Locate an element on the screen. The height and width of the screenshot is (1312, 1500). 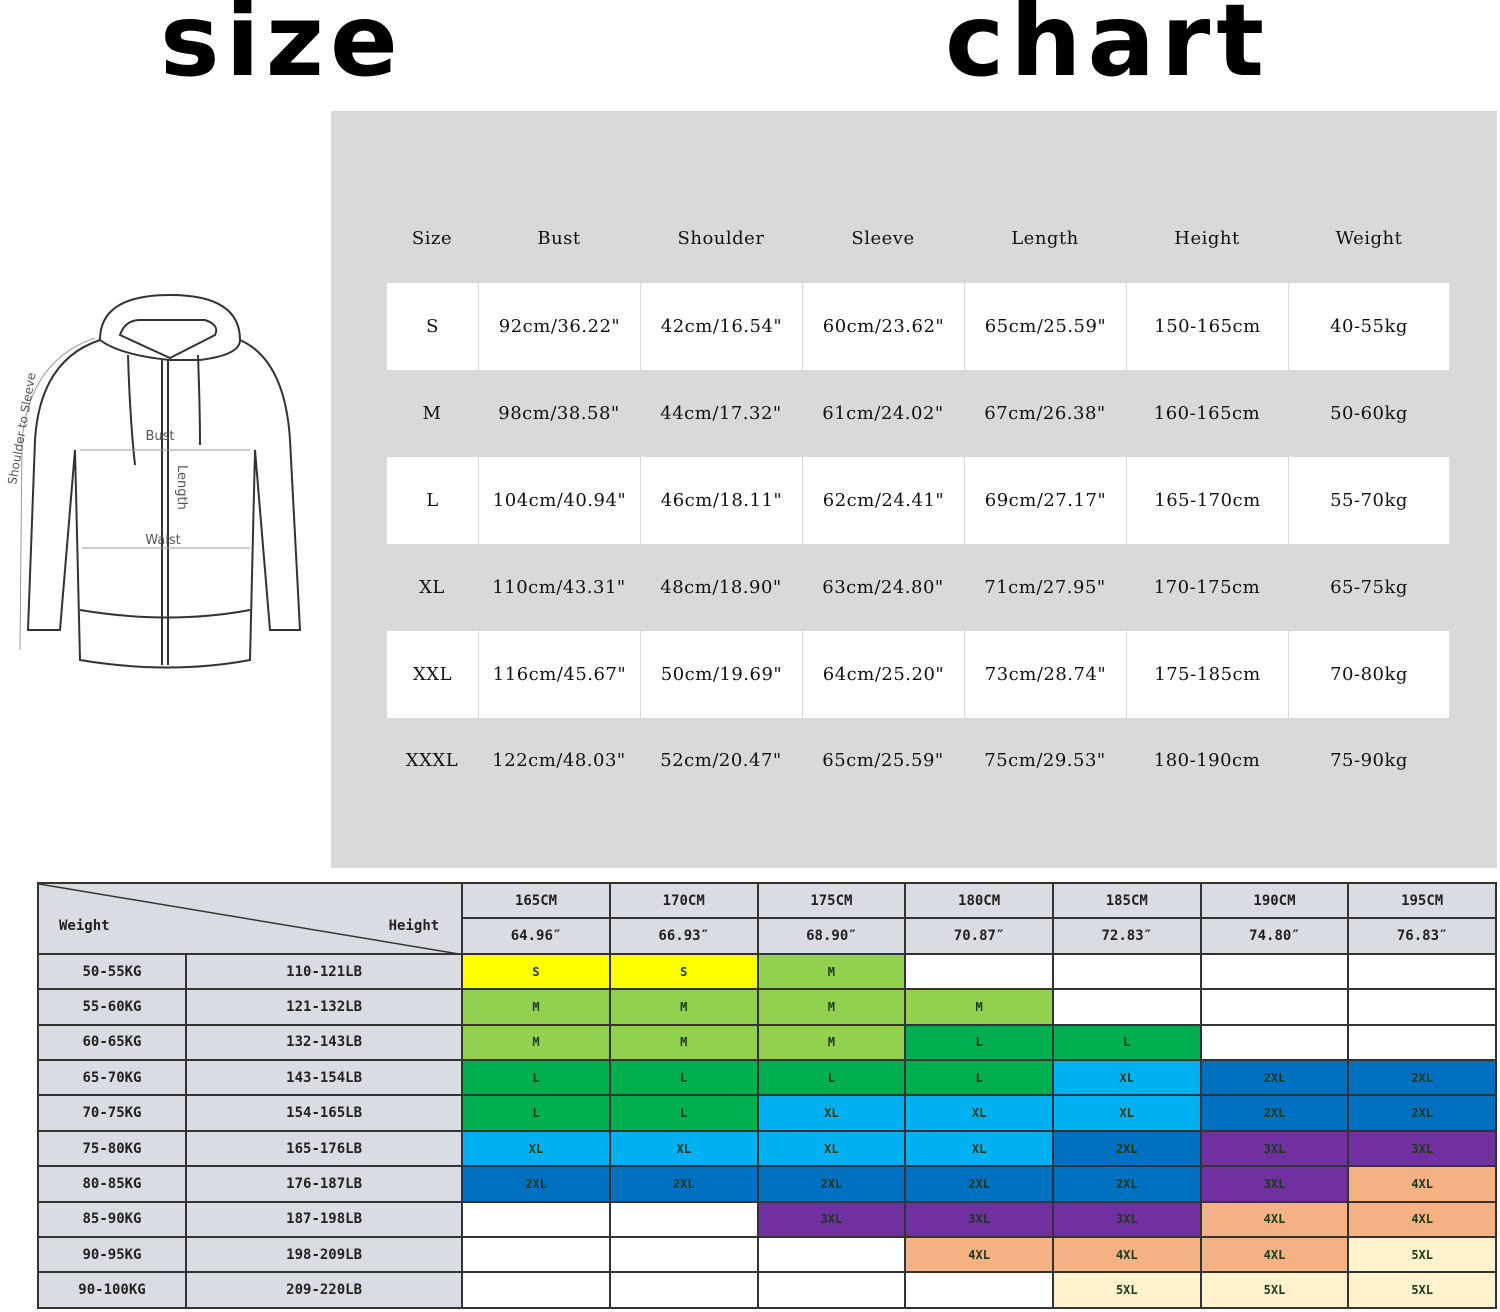
size-row-cell: 122cm/48.03" is located at coordinates (559, 760).